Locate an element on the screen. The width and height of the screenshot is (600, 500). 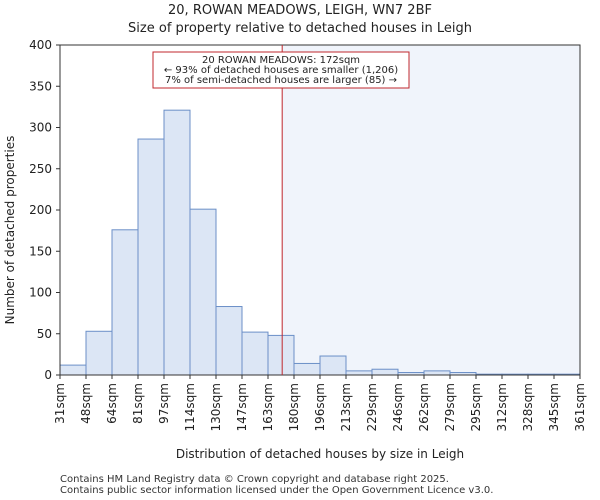
y-tick-label: 300 is located at coordinates (40, 128).